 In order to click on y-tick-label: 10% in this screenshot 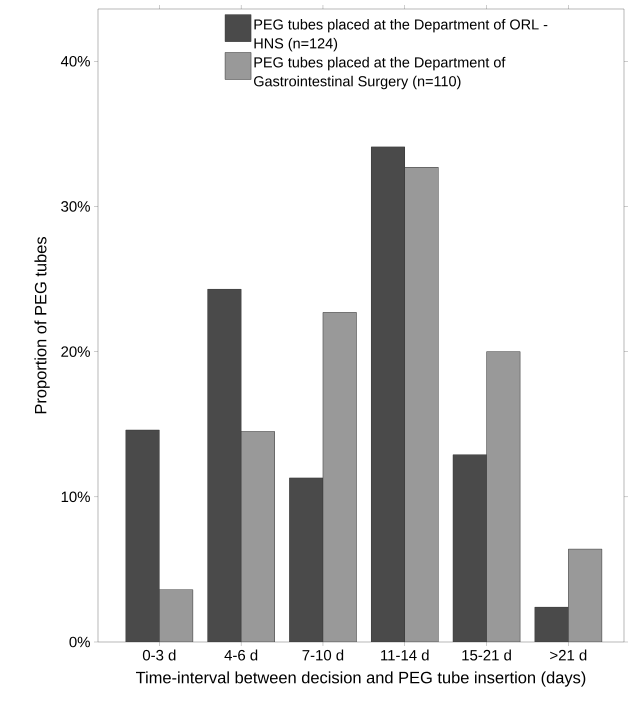, I will do `click(76, 497)`.